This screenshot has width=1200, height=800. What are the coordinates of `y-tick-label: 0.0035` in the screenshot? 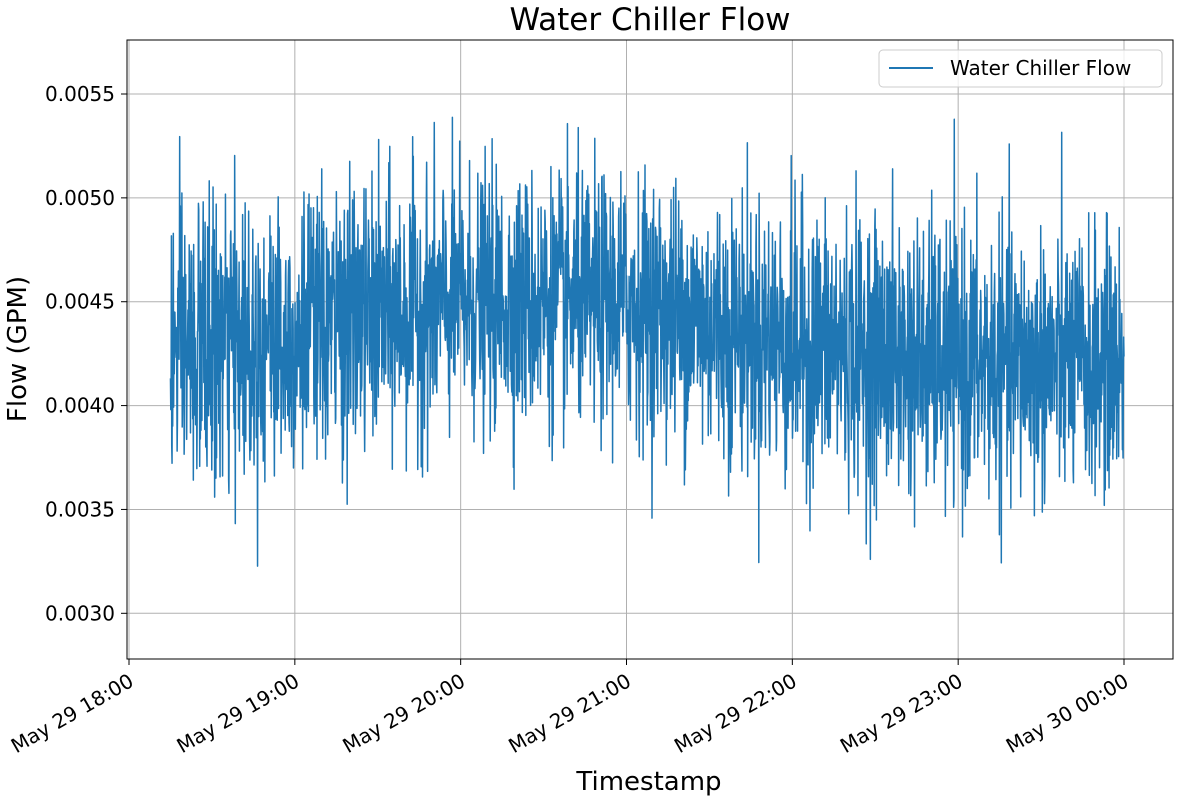 It's located at (80, 509).